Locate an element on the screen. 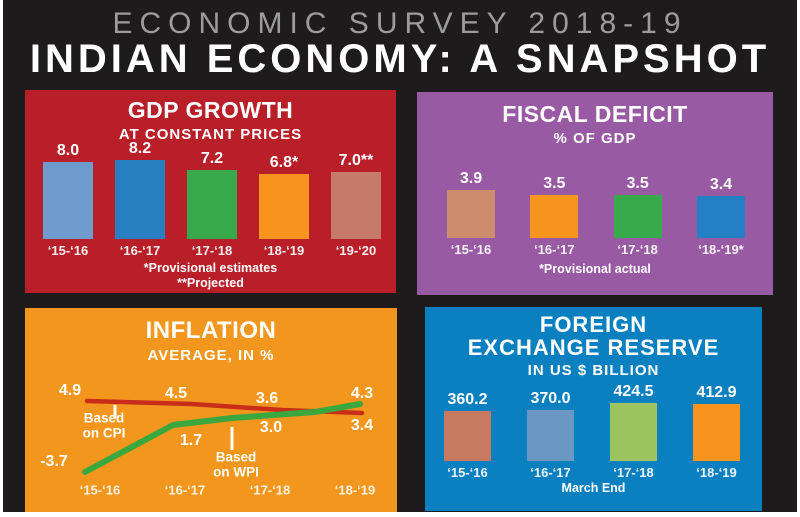 Image resolution: width=800 pixels, height=517 pixels. inflation-year-label: ‘16-‘17 is located at coordinates (185, 490).